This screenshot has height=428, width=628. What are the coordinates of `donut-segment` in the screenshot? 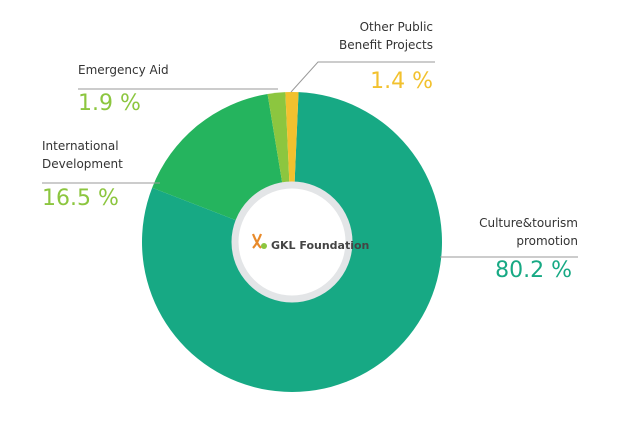 It's located at (292, 167).